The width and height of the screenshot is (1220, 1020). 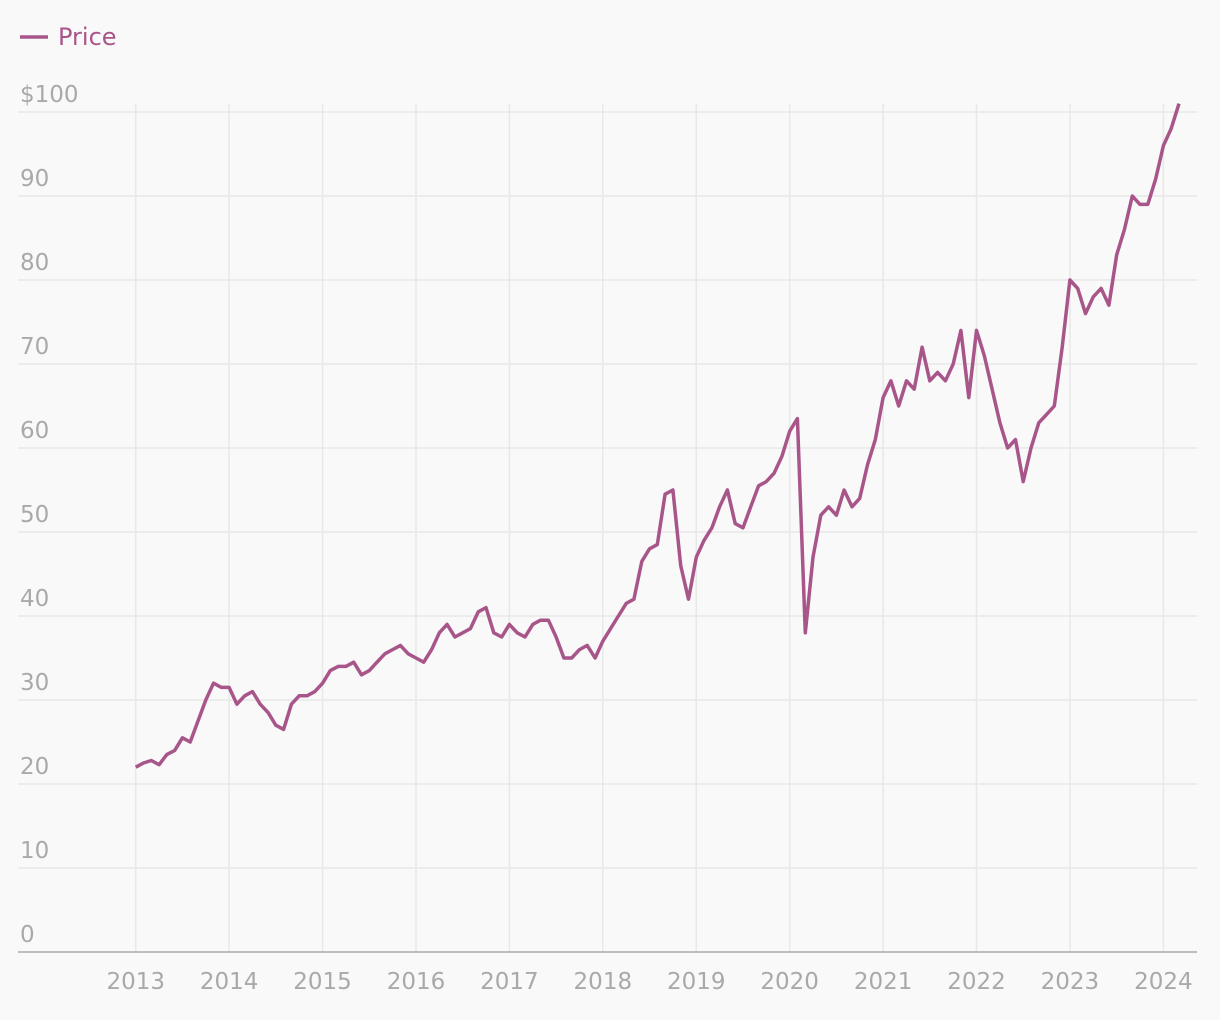 I want to click on y-tick-label: 20, so click(x=34, y=767).